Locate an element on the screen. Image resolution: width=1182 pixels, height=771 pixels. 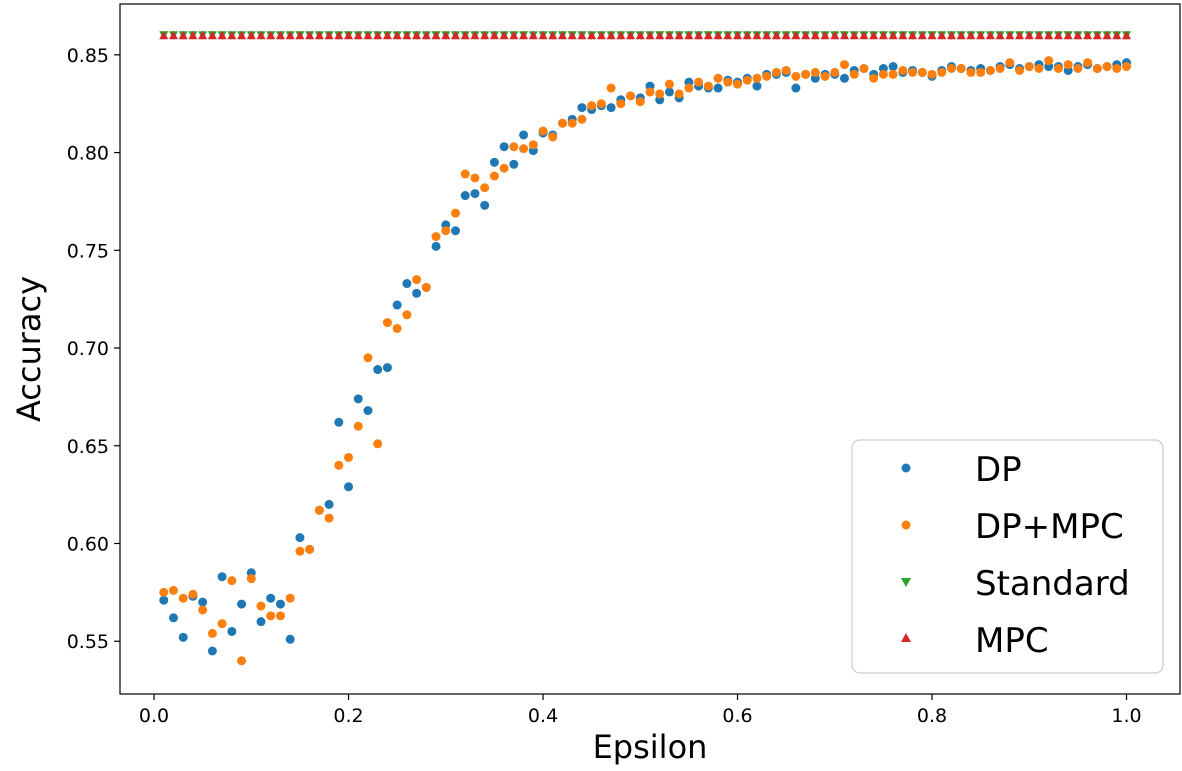
y-tick-label: 0.85 is located at coordinates (88, 56).